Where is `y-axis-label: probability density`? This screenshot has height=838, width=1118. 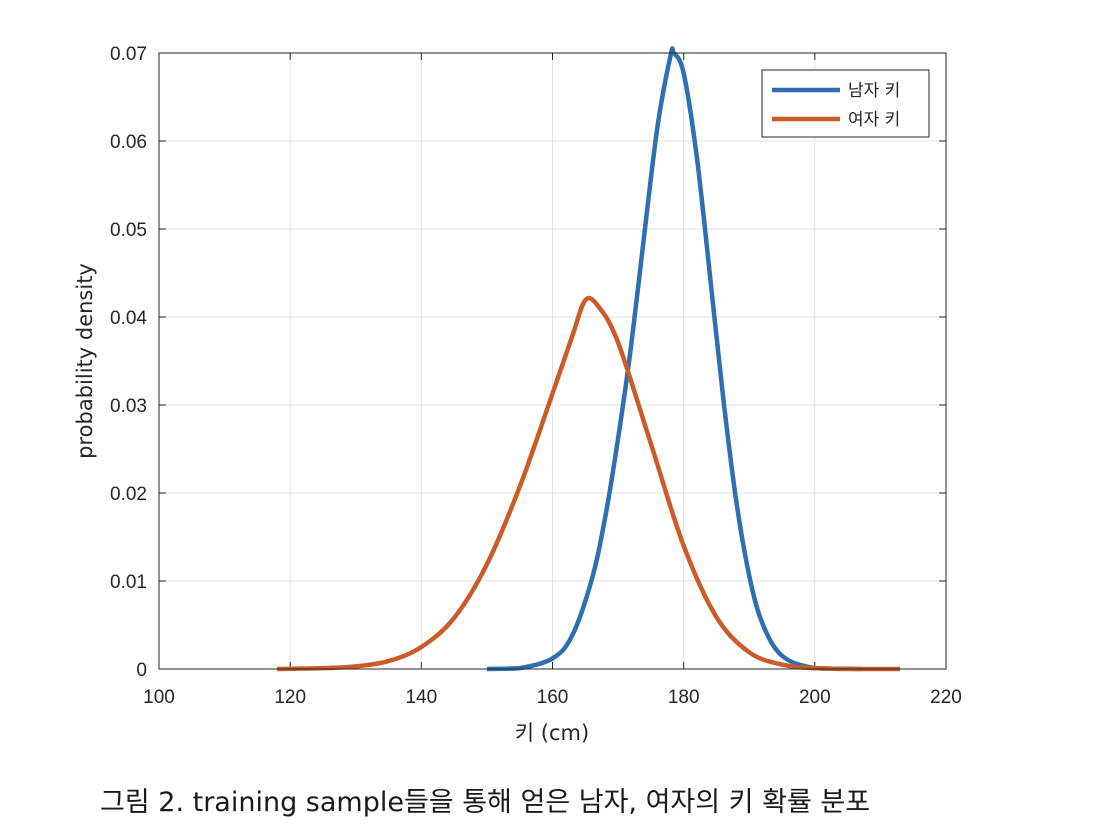 y-axis-label: probability density is located at coordinates (85, 361).